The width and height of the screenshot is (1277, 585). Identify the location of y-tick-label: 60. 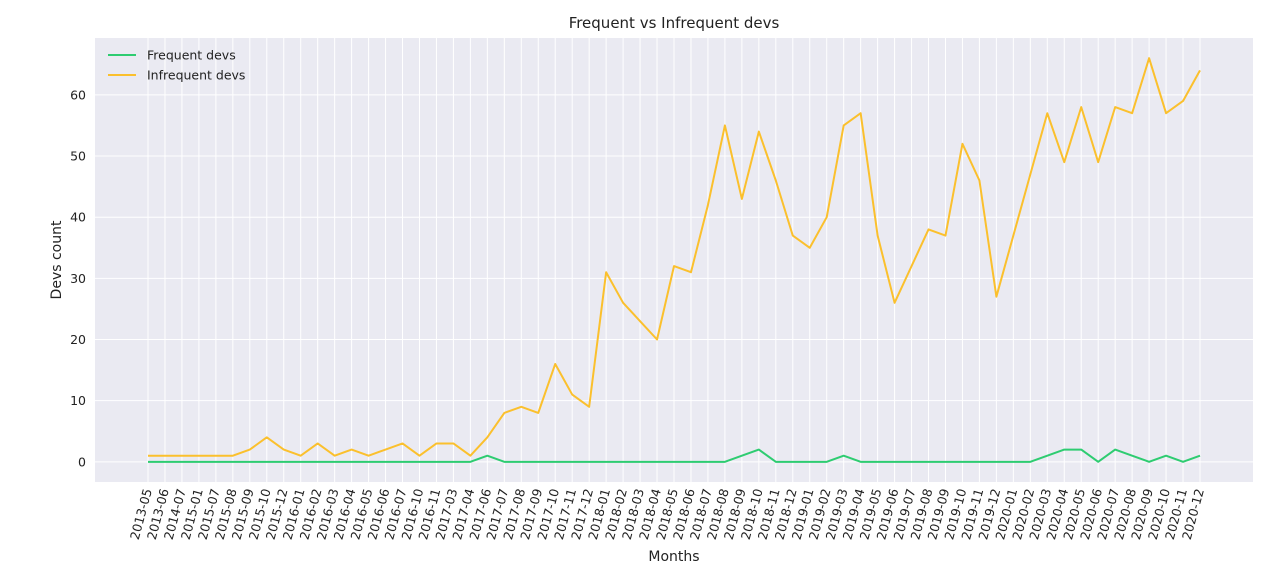
(78, 94).